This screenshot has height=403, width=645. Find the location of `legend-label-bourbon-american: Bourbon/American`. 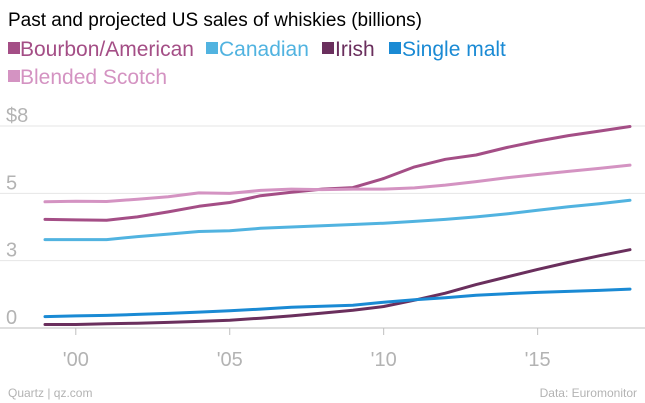

legend-label-bourbon-american: Bourbon/American is located at coordinates (107, 49).